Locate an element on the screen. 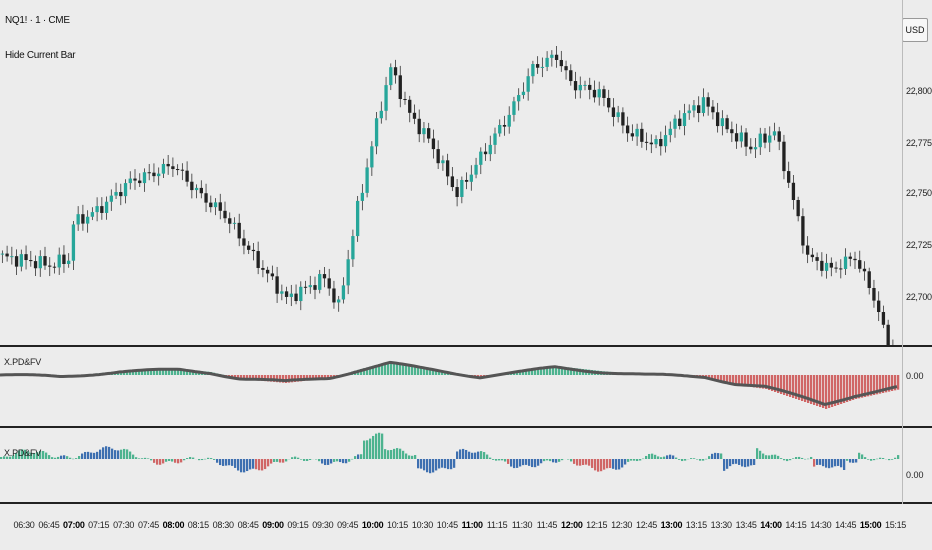  indicator-pane-2: X.PD&FV 0.00 is located at coordinates (466, 465).